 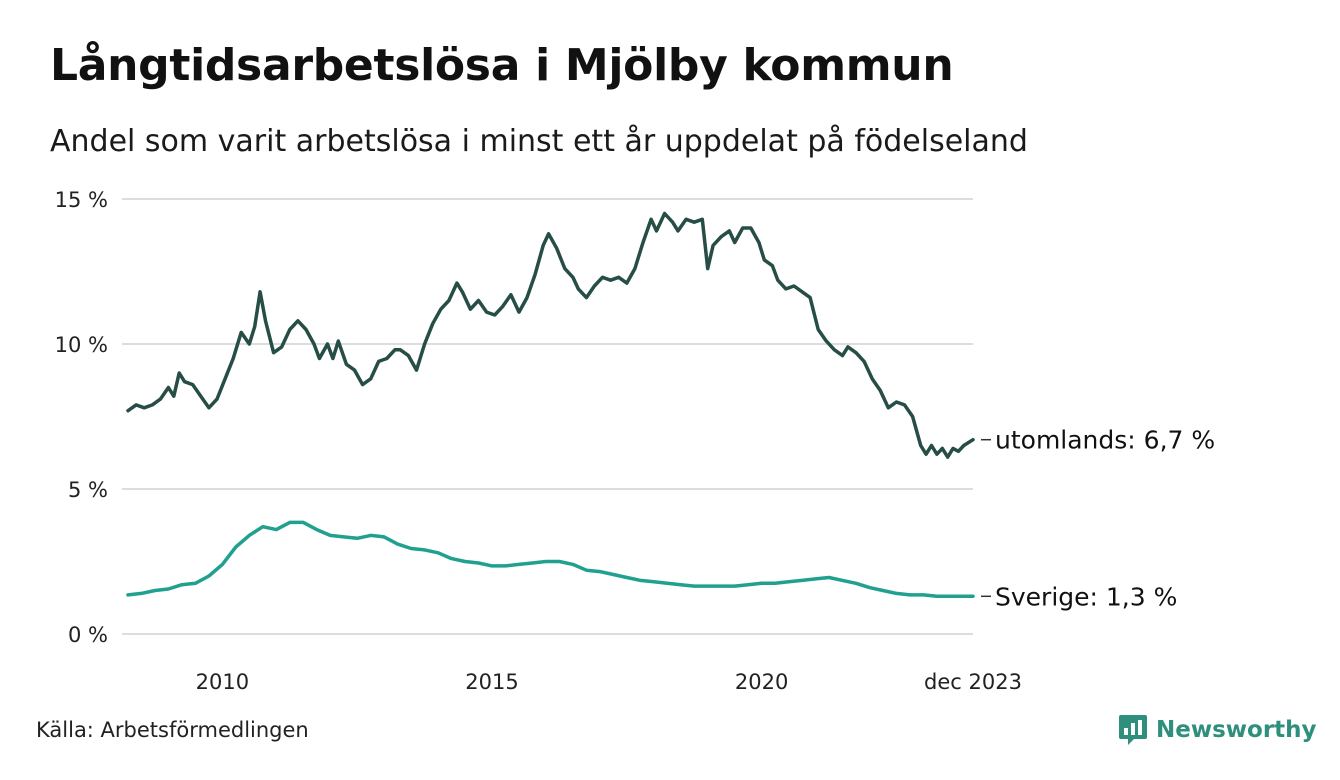 I want to click on end-label-utomlands: utomlands: 6,7 %, so click(x=1105, y=440).